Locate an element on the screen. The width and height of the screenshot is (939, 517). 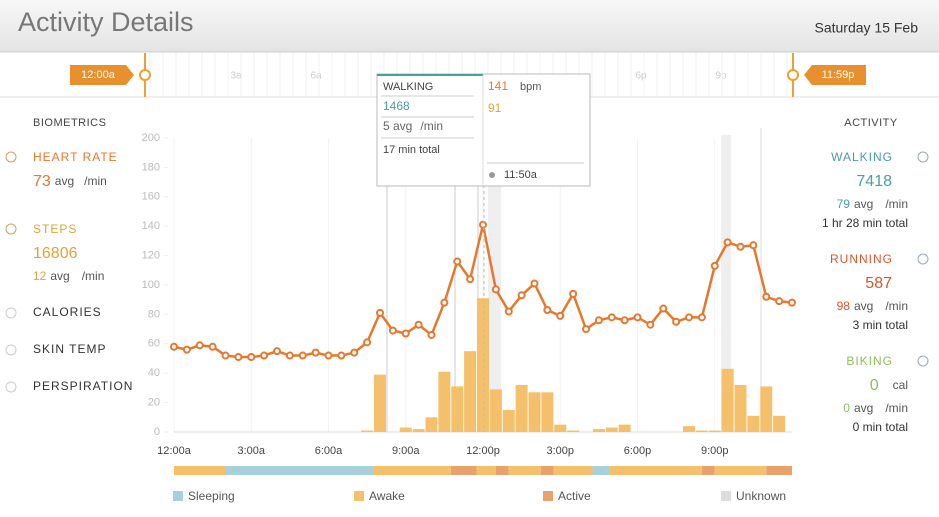
y-tick-label: 40 is located at coordinates (154, 373).